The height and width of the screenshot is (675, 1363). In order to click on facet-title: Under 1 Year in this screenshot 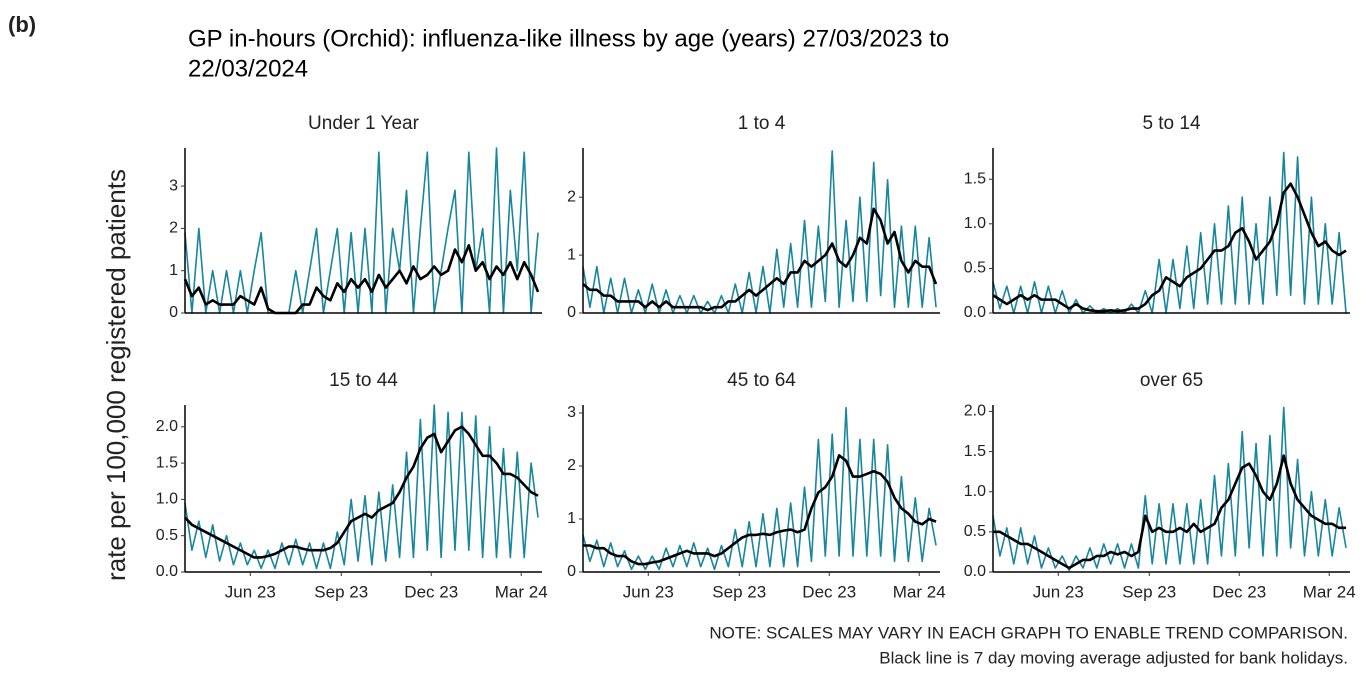, I will do `click(364, 123)`.